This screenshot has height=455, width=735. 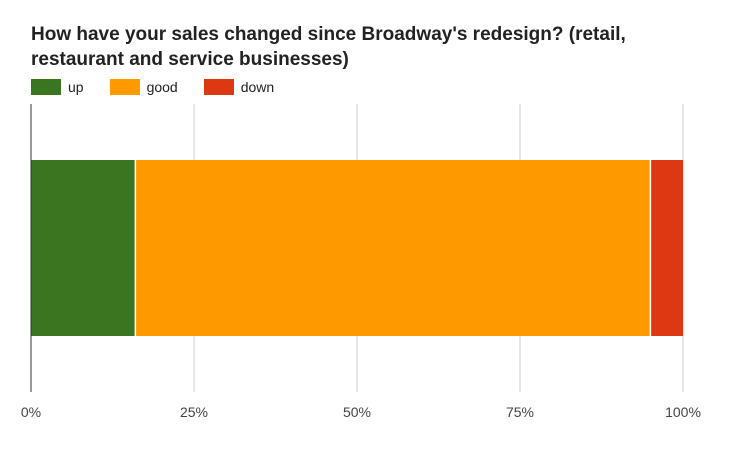 What do you see at coordinates (239, 87) in the screenshot?
I see `legend-item-down: down` at bounding box center [239, 87].